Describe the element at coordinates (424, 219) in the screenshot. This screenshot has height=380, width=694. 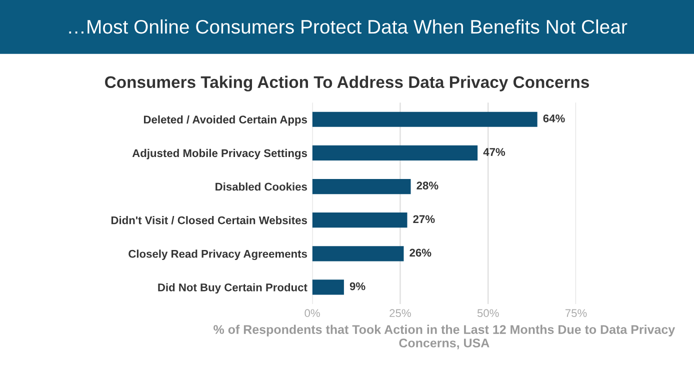
I see `data-label: 27%` at that location.